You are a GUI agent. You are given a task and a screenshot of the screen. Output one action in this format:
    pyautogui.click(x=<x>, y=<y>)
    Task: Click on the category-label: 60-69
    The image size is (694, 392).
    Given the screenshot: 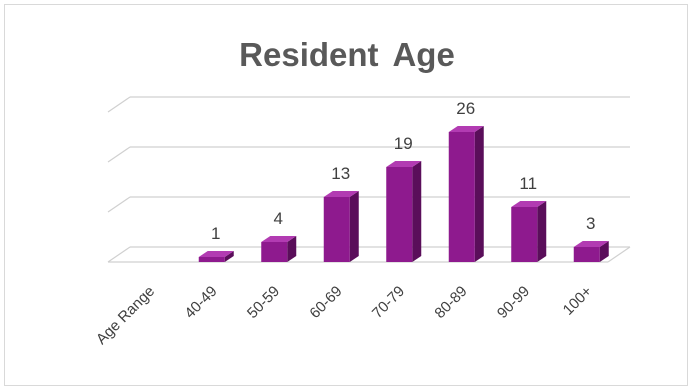 What is the action you would take?
    pyautogui.click(x=325, y=302)
    